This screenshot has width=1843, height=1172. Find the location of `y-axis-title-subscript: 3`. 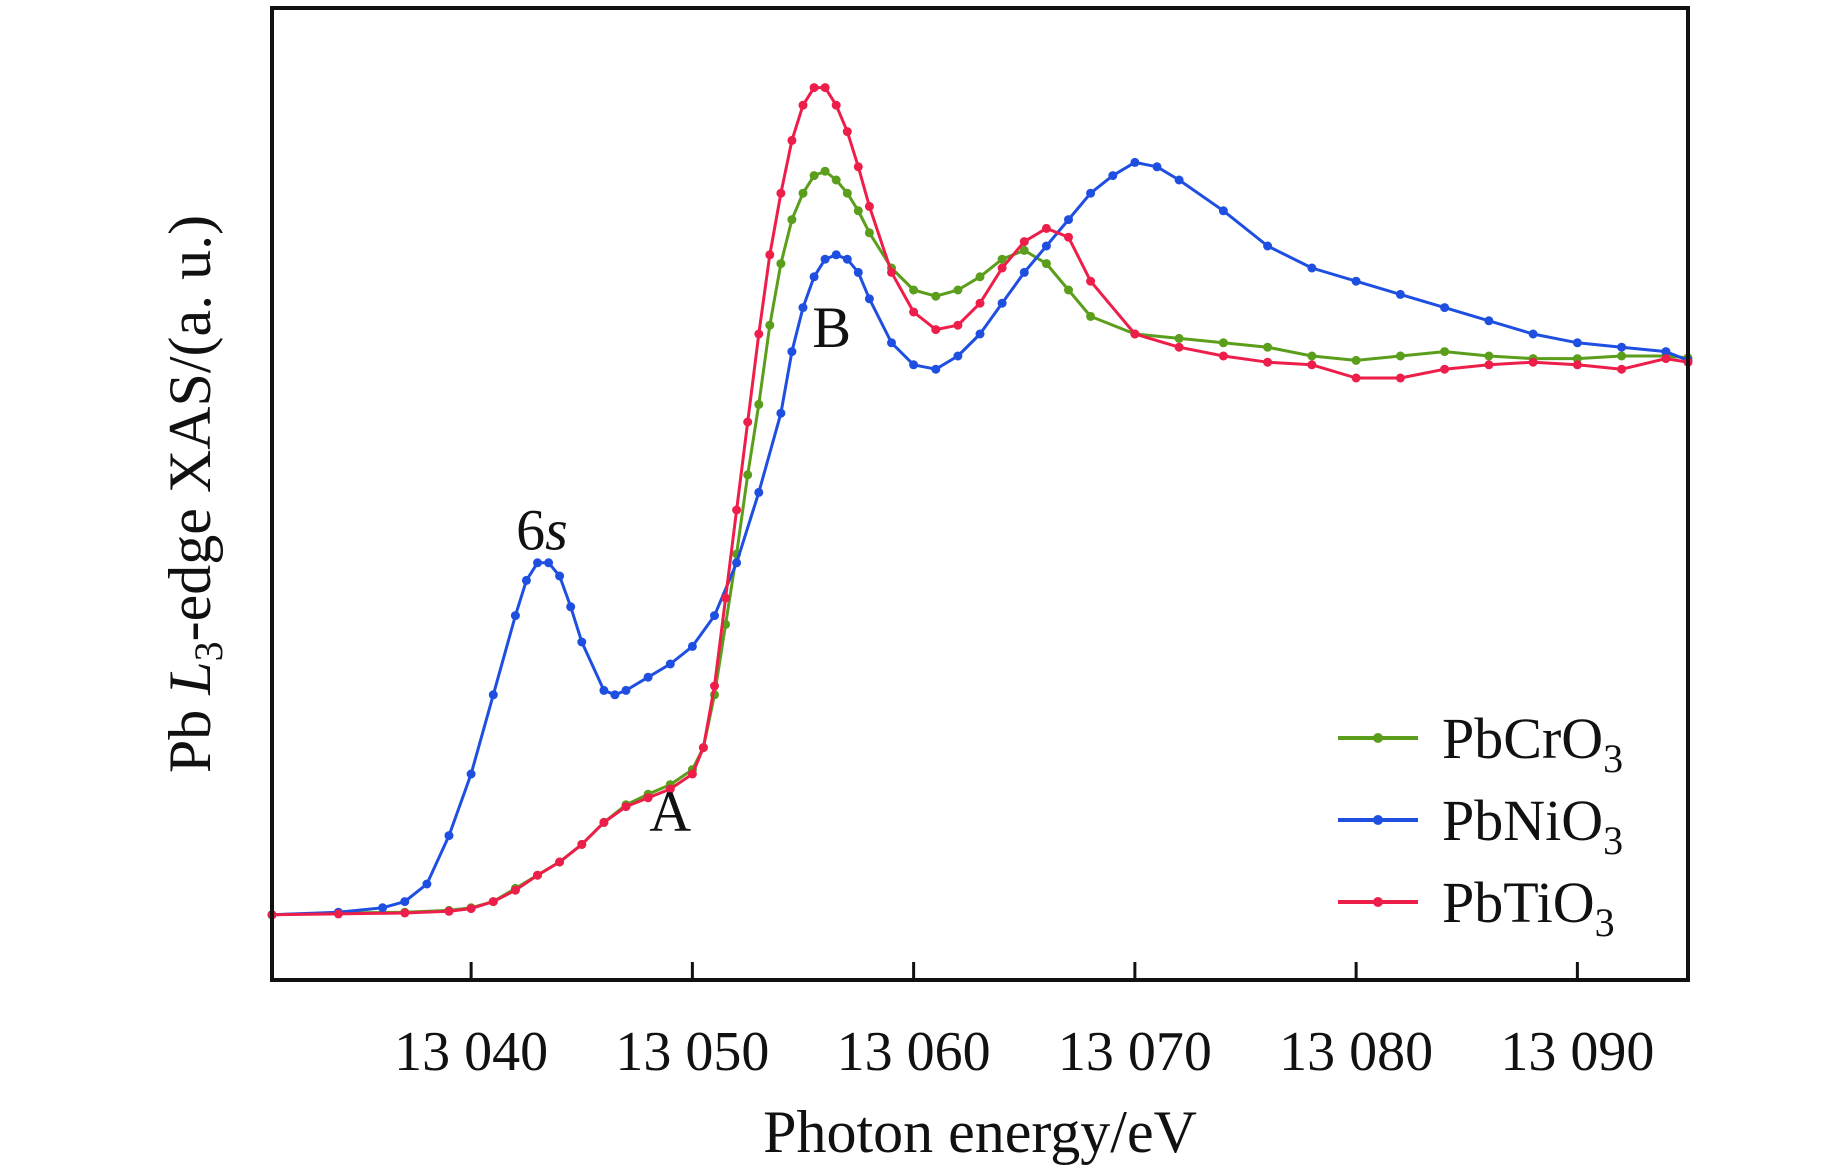

y-axis-title-subscript: 3 is located at coordinates (208, 651).